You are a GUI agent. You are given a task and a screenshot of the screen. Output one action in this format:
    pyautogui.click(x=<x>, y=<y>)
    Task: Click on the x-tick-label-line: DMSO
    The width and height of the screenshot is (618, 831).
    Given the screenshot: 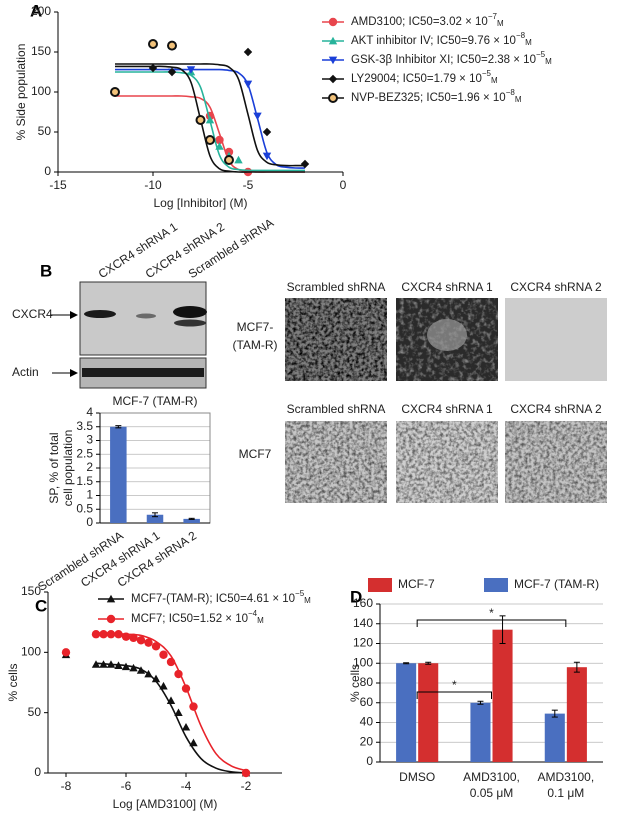 What is the action you would take?
    pyautogui.click(x=417, y=777)
    